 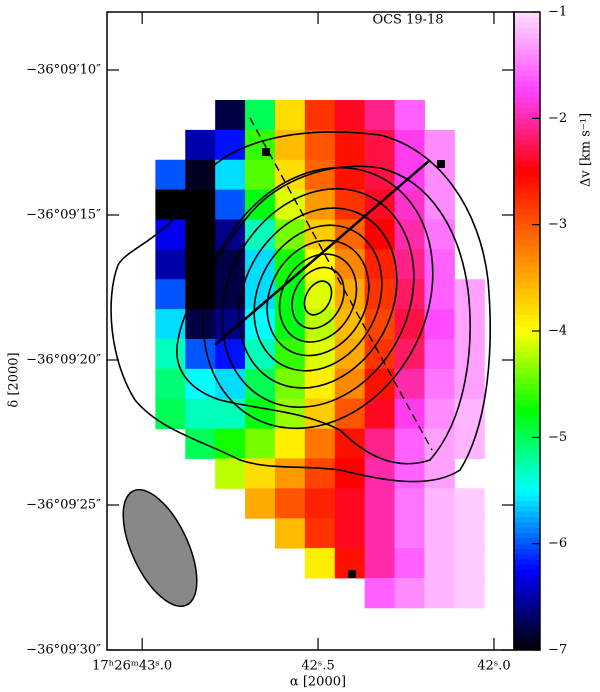 I want to click on colorbar-tick-label: −4, so click(x=557, y=331).